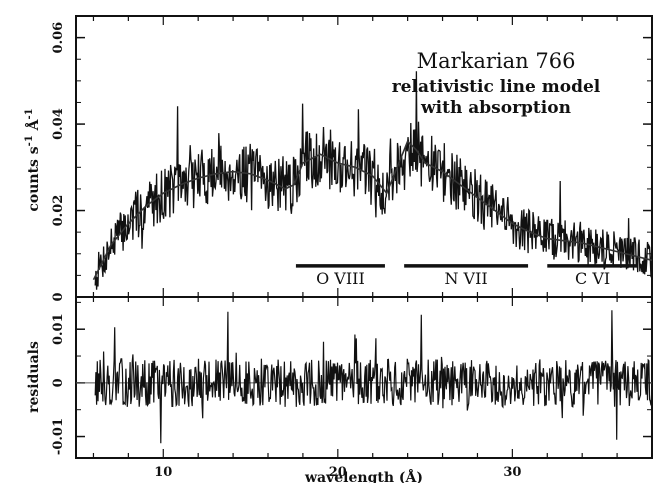 Image resolution: width=654 pixels, height=483 pixels. What do you see at coordinates (495, 108) in the screenshot?
I see `chart-subtitle-2: with absorption` at bounding box center [495, 108].